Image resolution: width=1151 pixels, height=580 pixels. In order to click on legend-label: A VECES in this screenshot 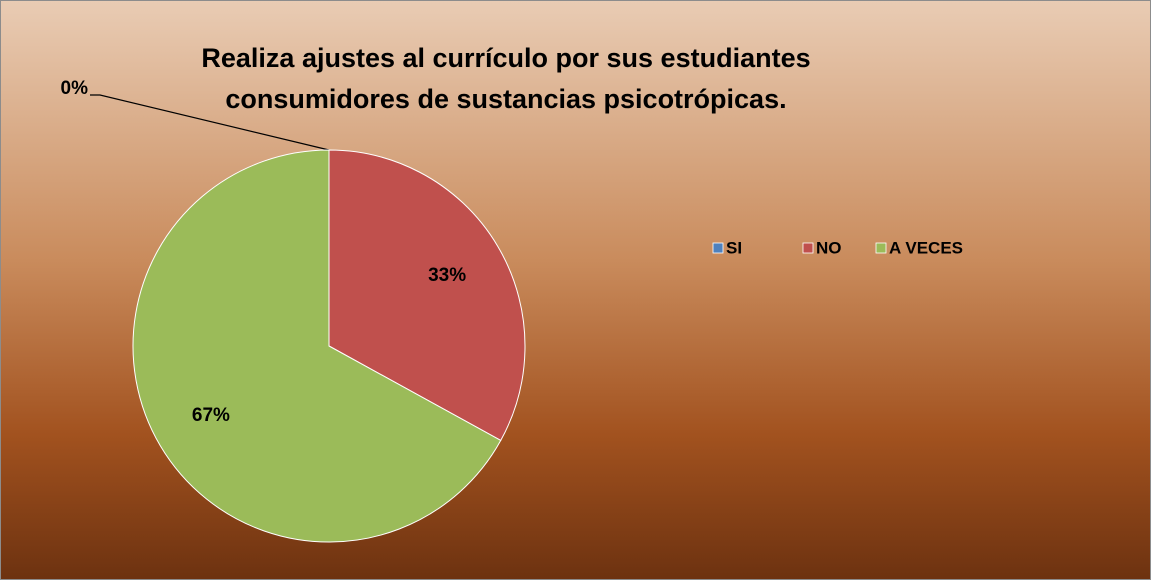, I will do `click(926, 247)`.